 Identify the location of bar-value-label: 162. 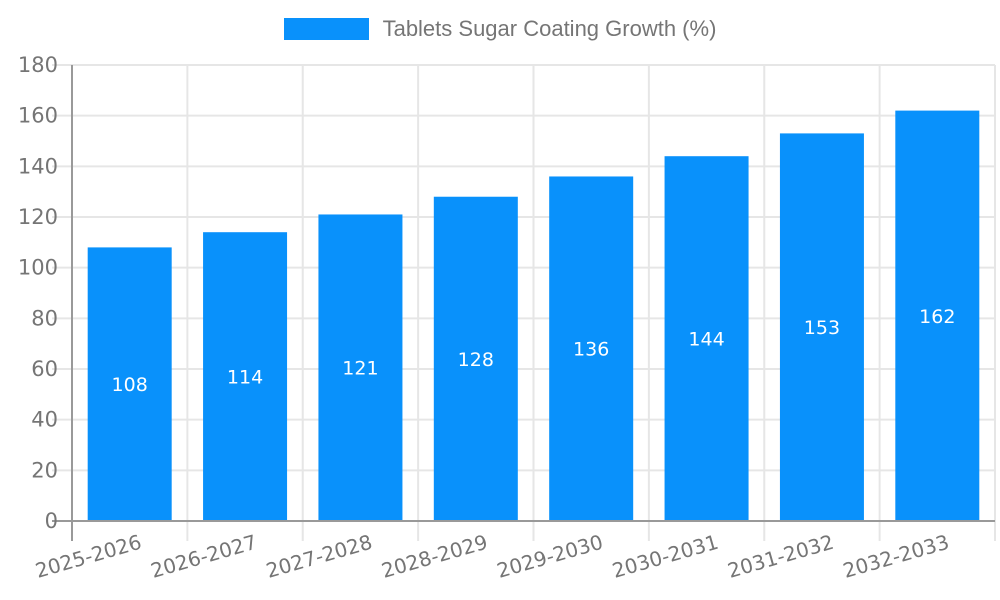
(937, 317).